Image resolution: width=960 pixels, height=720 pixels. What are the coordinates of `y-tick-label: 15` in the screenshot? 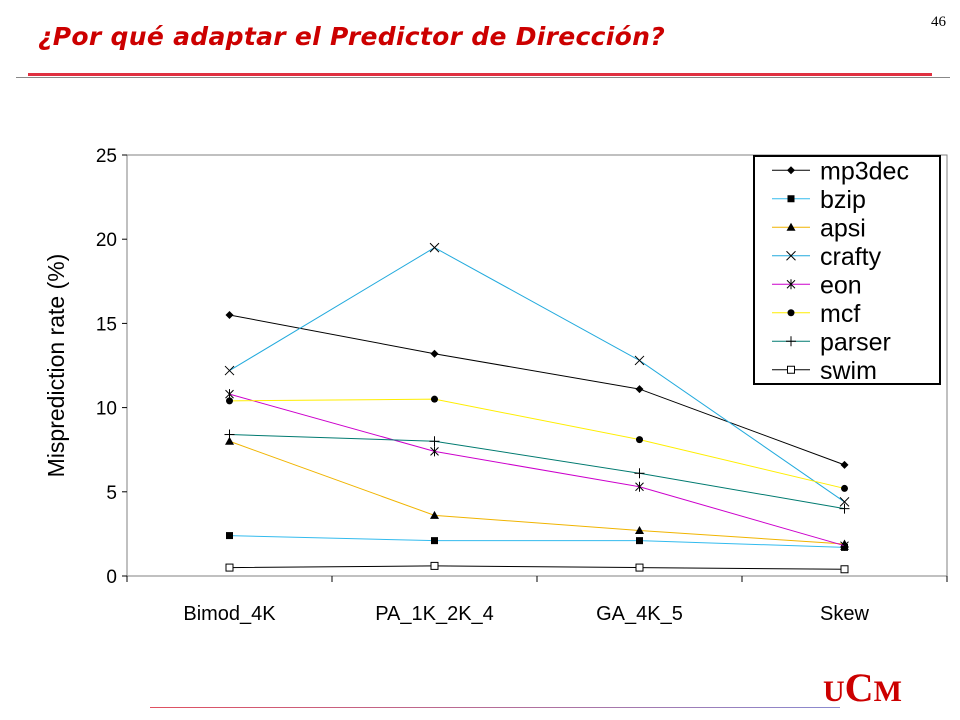 It's located at (106, 324).